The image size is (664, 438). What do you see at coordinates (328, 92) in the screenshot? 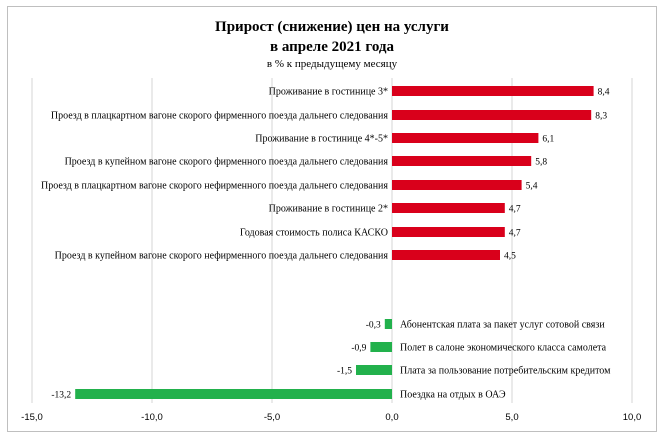
I see `category-label-0: Проживание в гостинице 3*` at bounding box center [328, 92].